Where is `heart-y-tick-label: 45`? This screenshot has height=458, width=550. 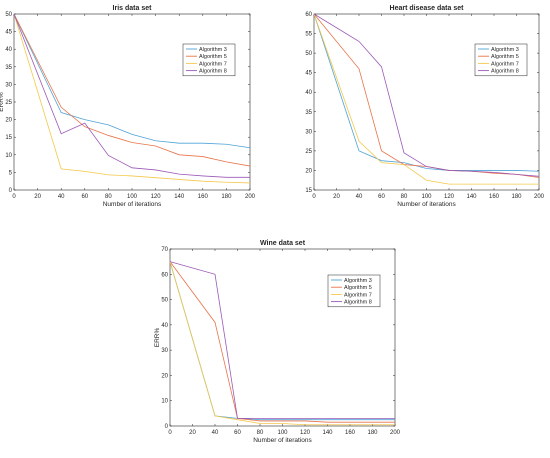
heart-y-tick-label: 45 is located at coordinates (308, 74).